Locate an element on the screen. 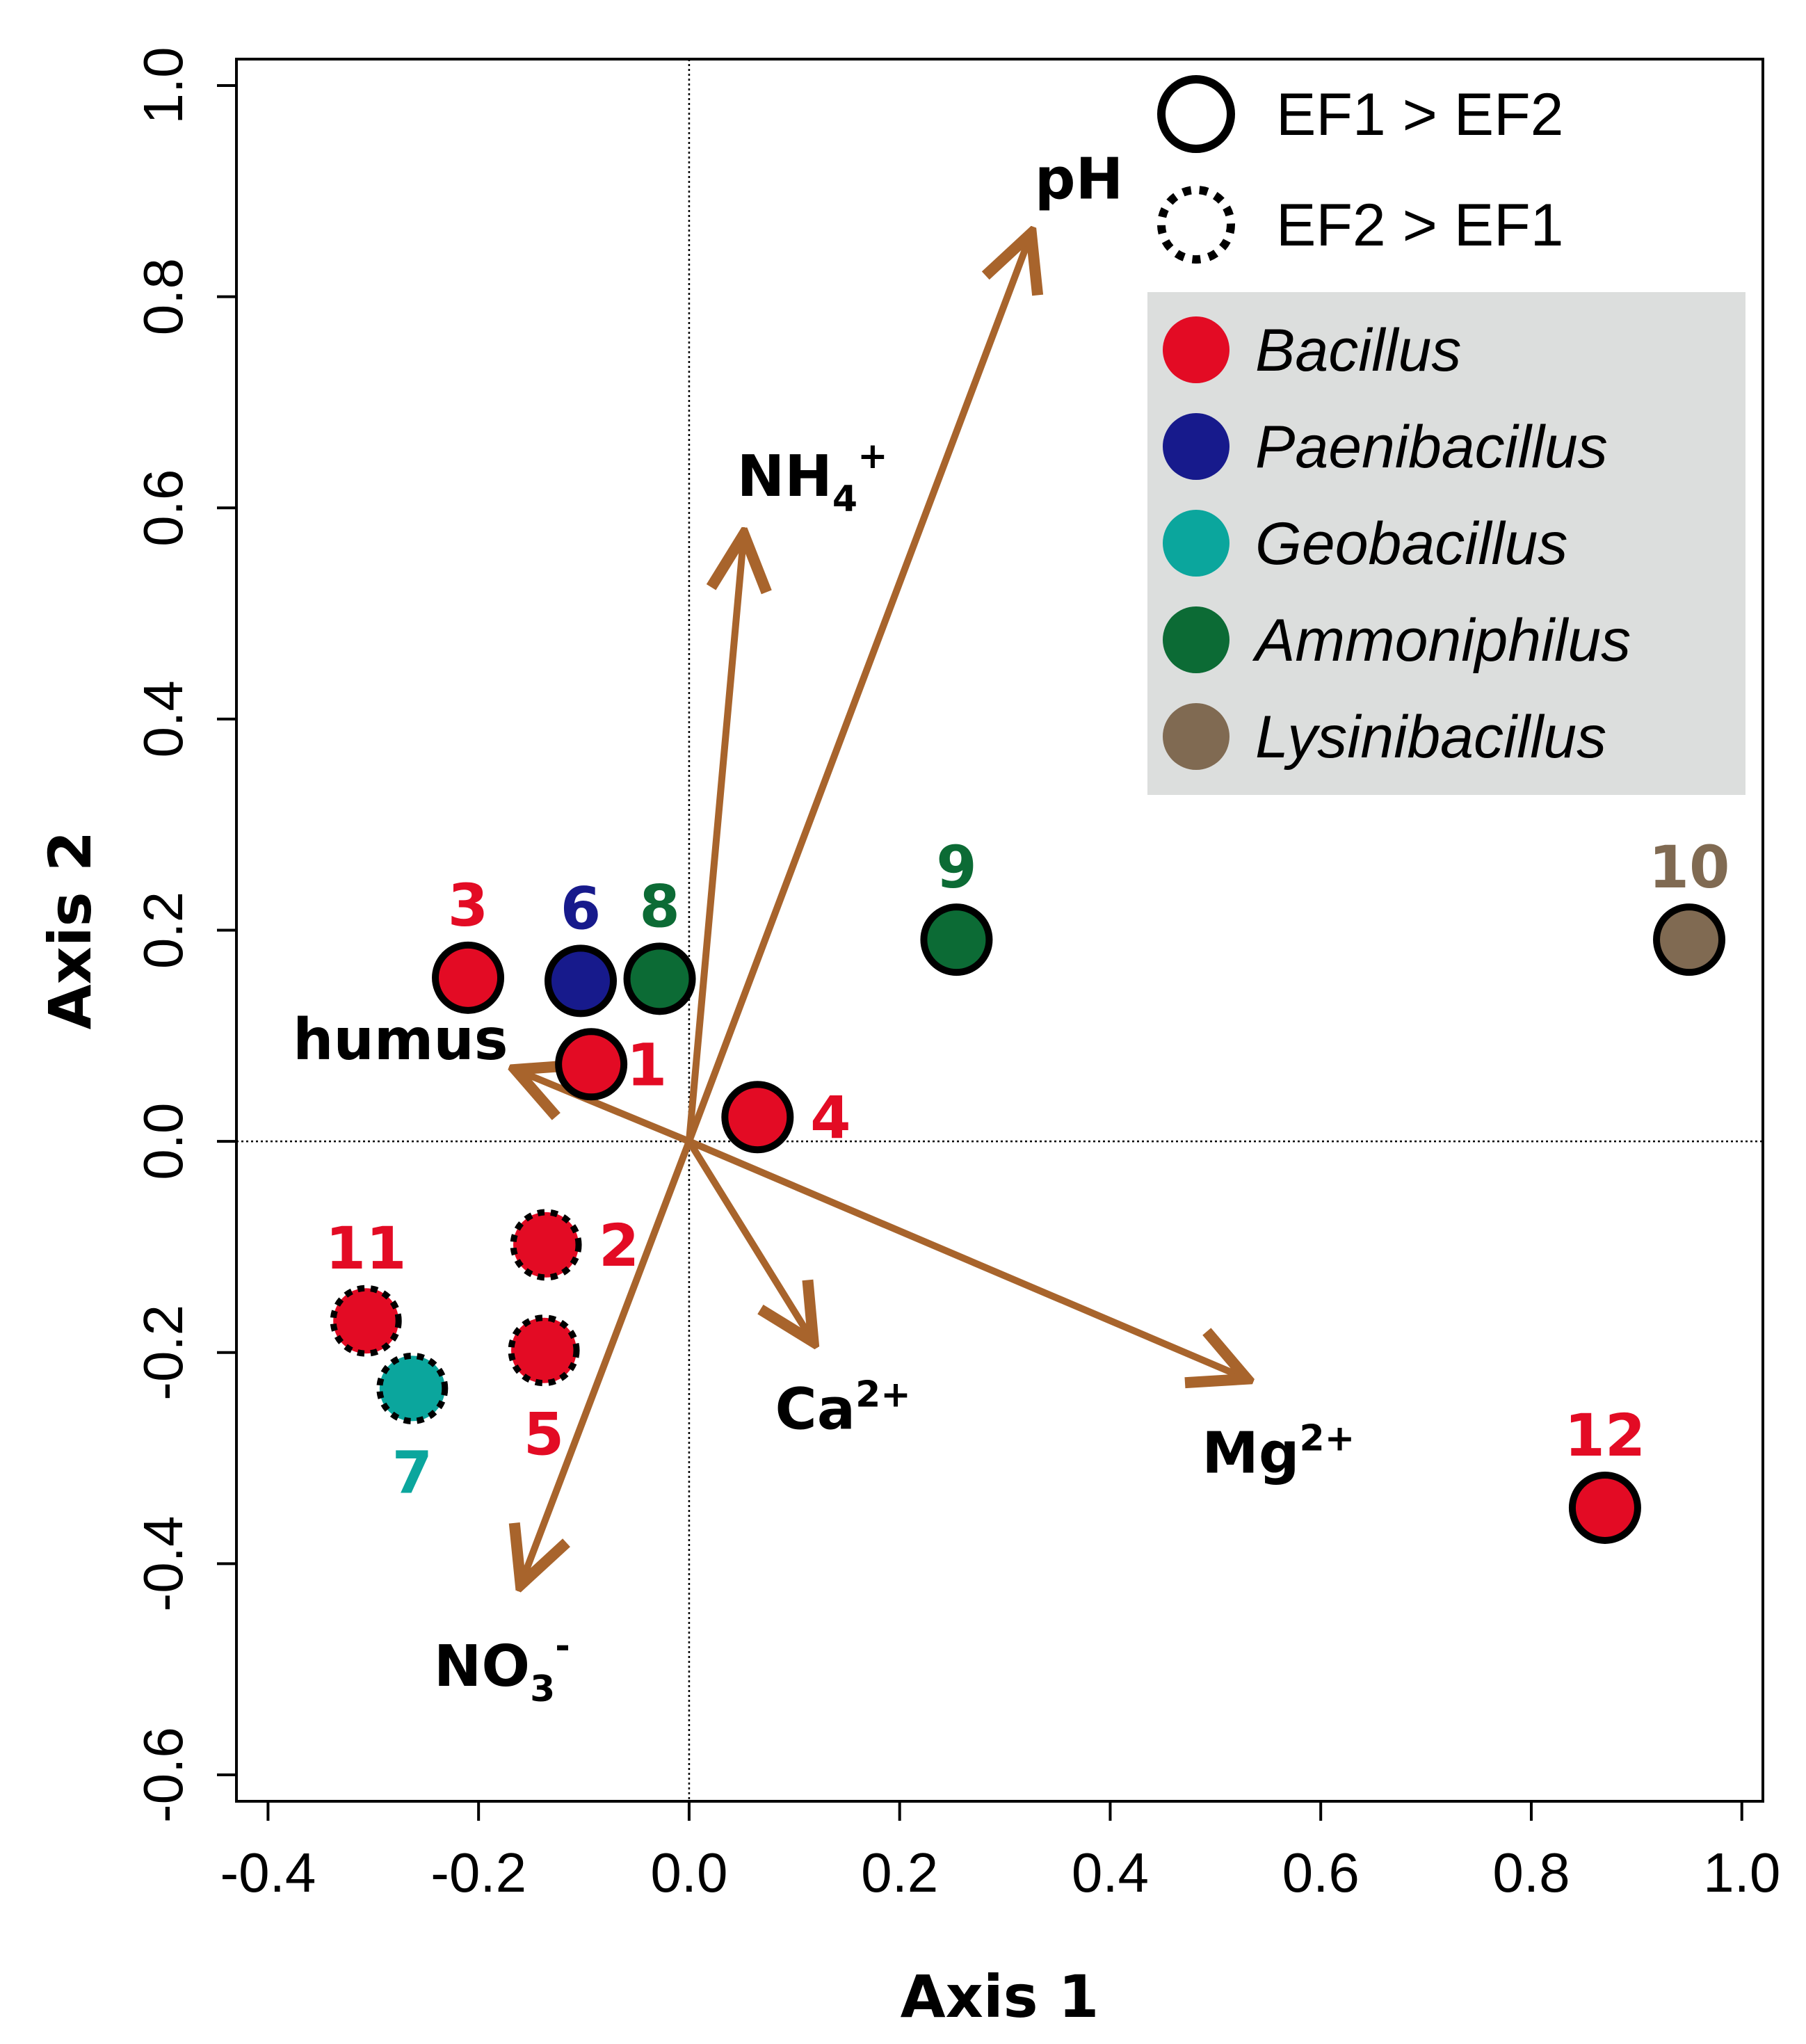  vector-label: Ca2+ is located at coordinates (843, 1408).